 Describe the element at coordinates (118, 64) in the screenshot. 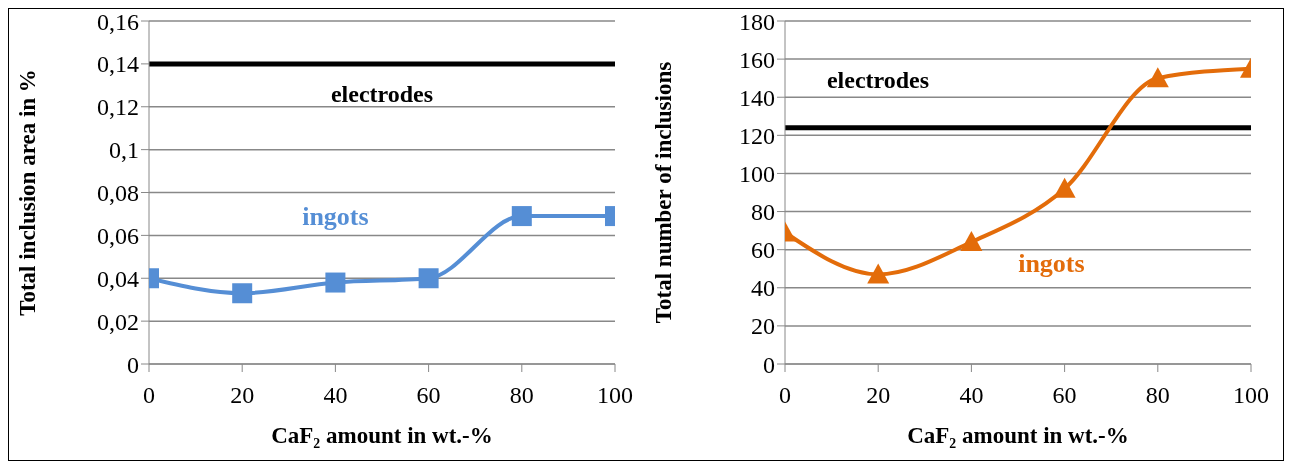

I see `y-tick-label: 0,14` at that location.